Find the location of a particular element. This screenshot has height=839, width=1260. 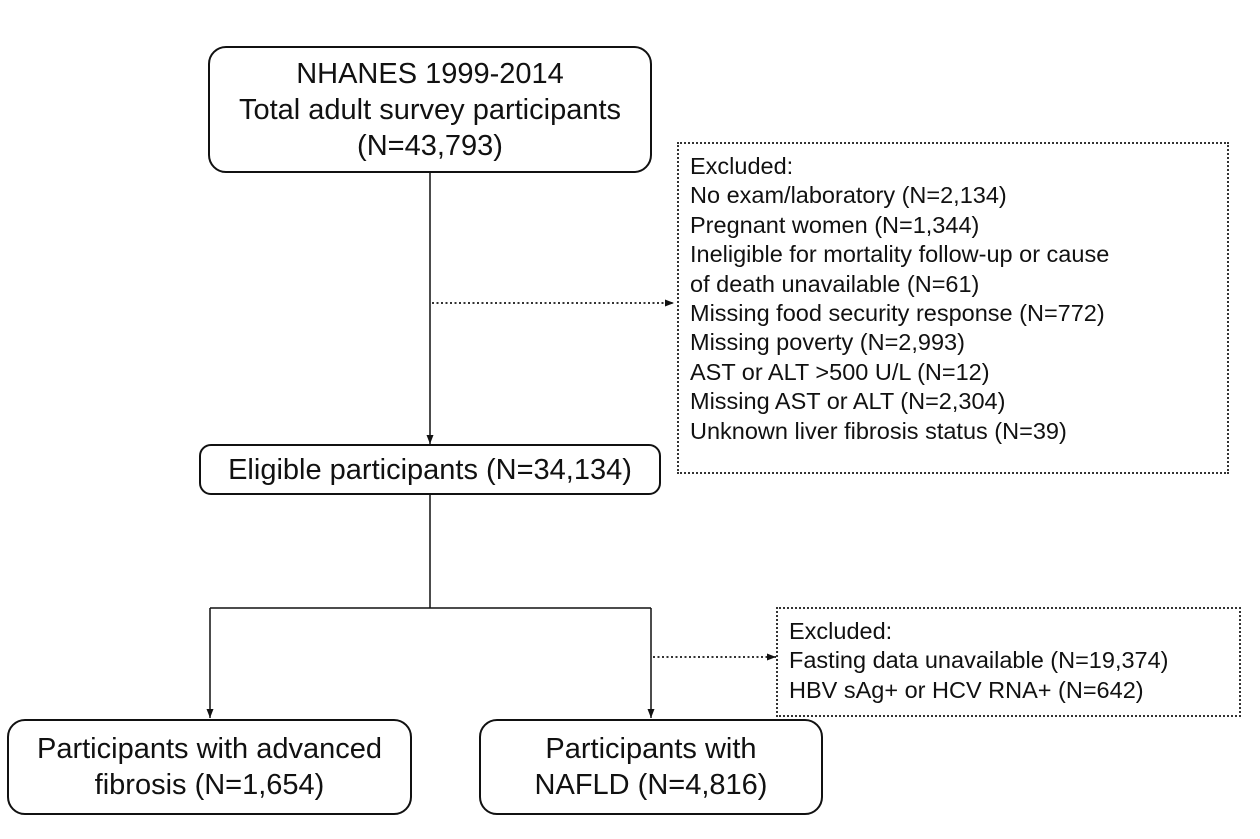

nafld-box: Participants with NAFLD (N=4,816) is located at coordinates (651, 767).